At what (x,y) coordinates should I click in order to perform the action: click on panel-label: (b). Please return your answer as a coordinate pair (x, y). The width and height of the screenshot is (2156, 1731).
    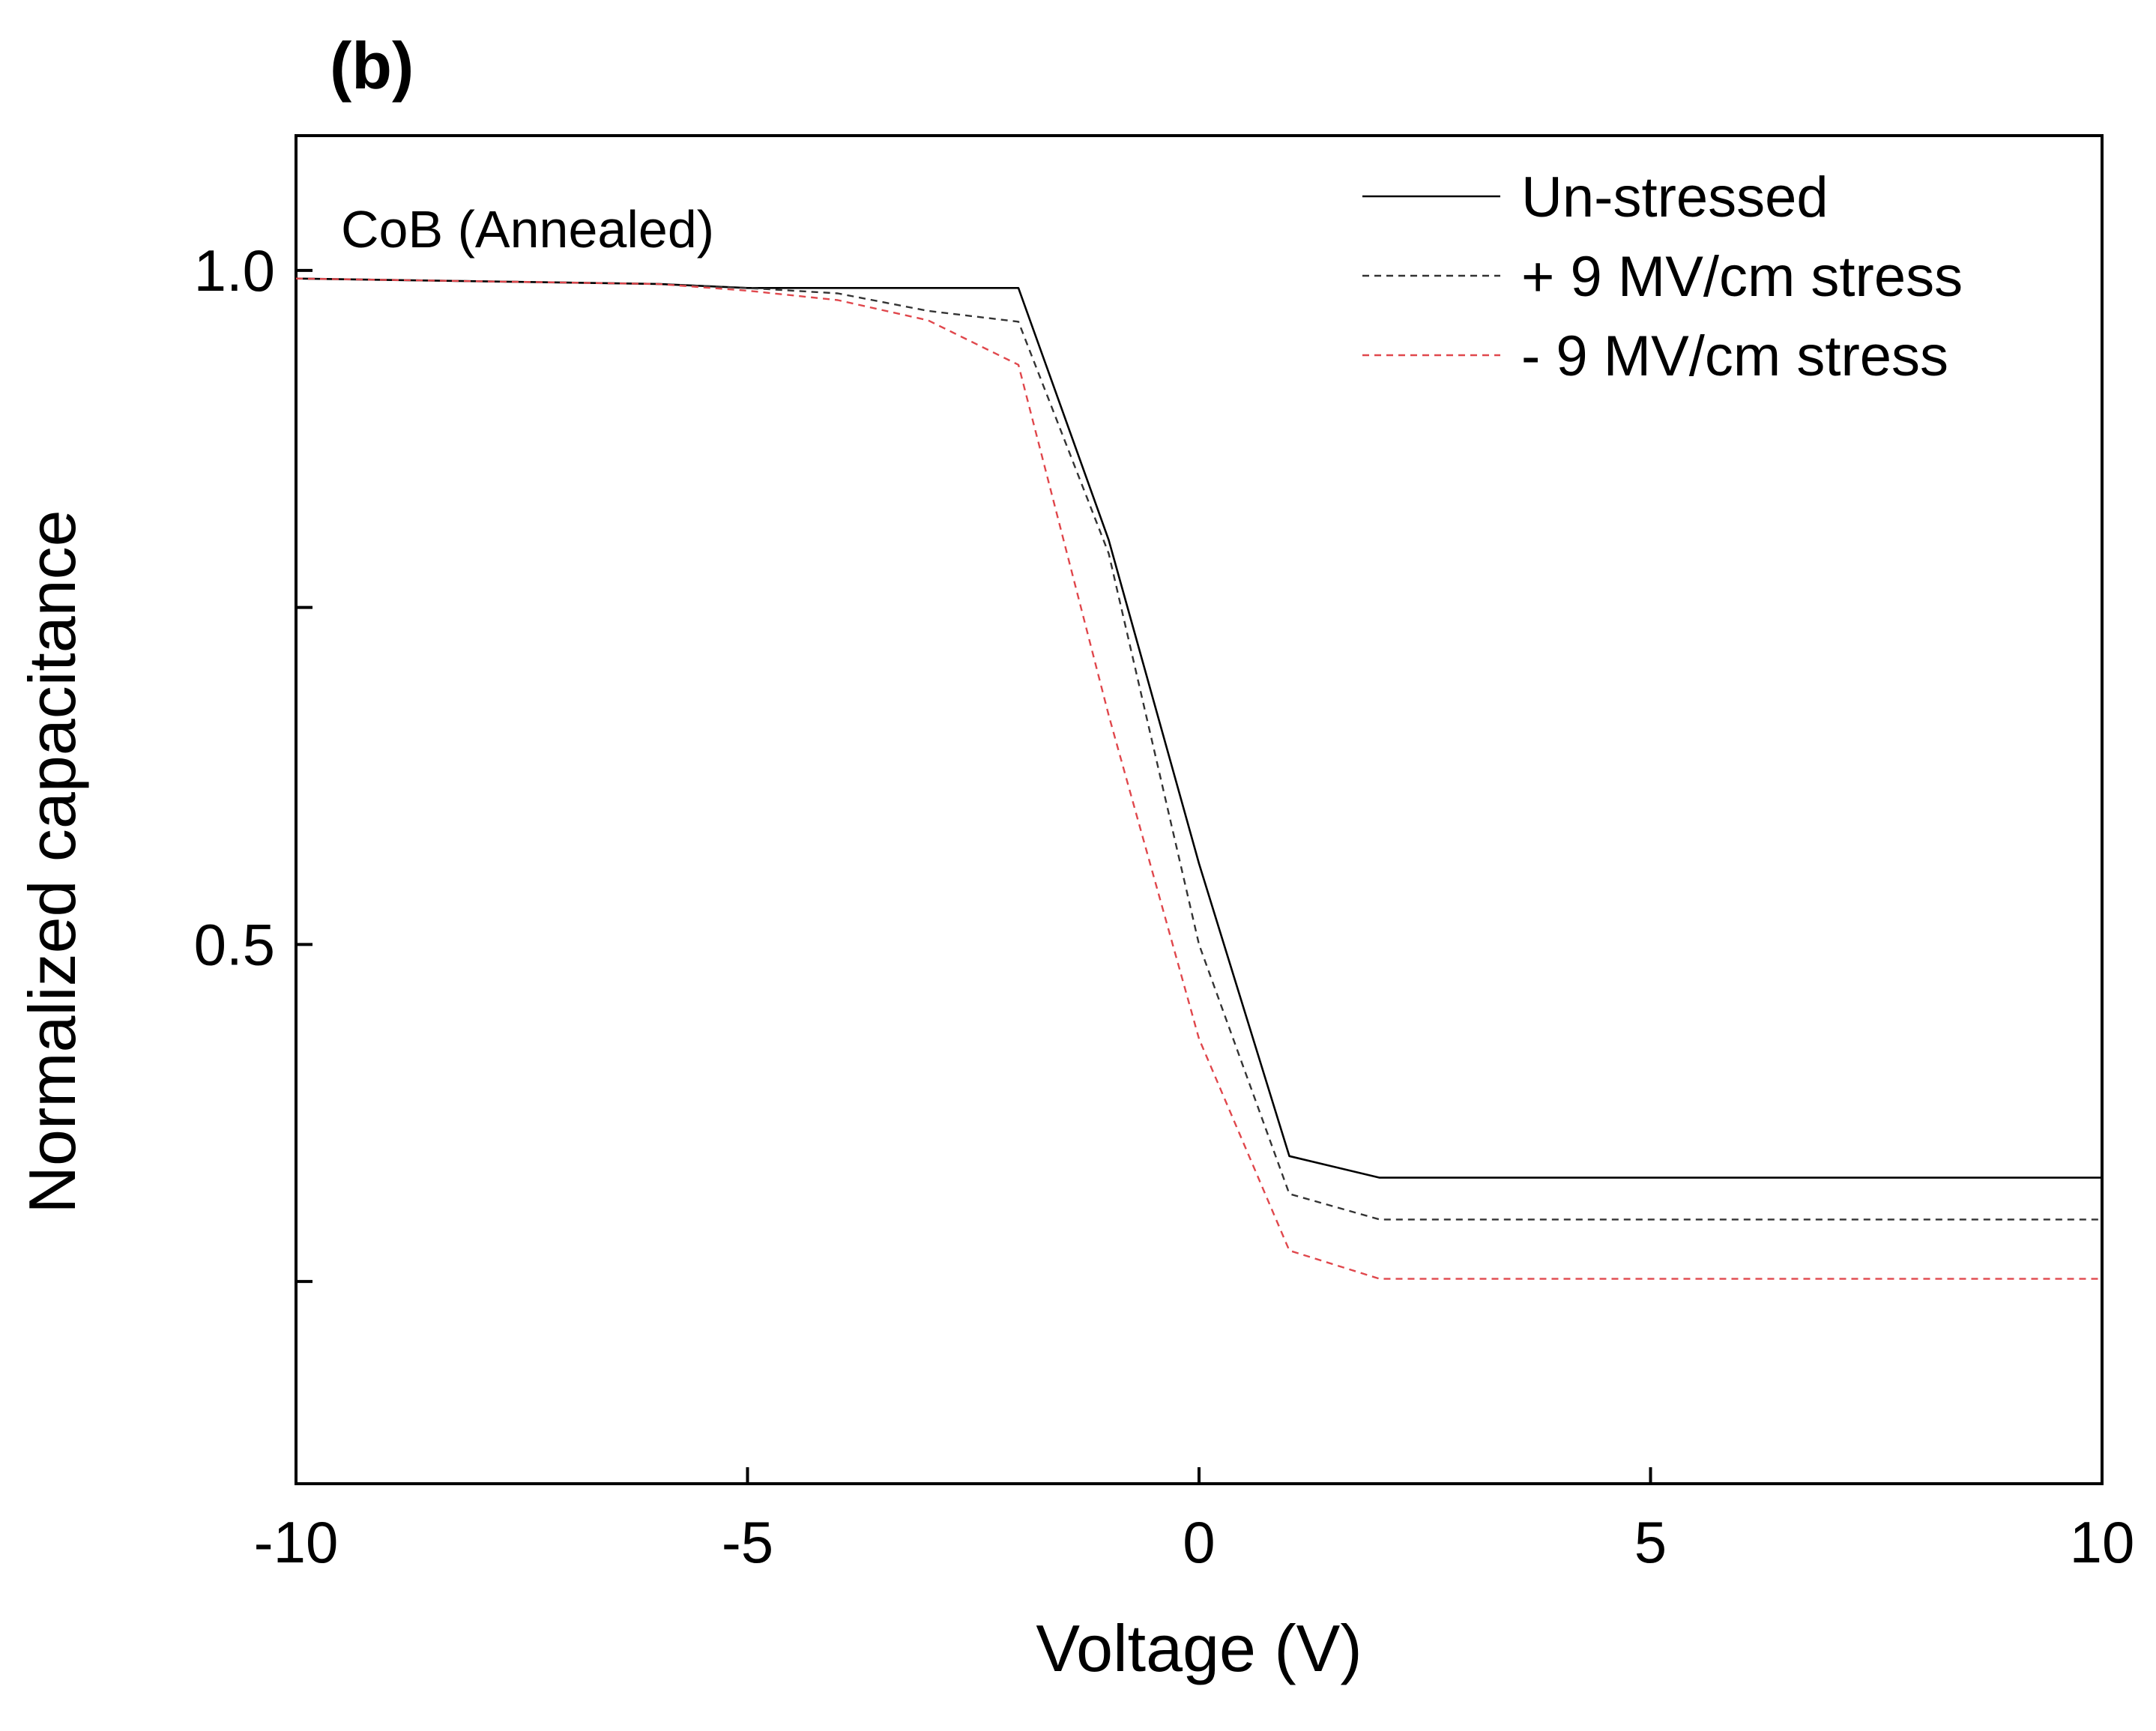
    Looking at the image, I should click on (372, 65).